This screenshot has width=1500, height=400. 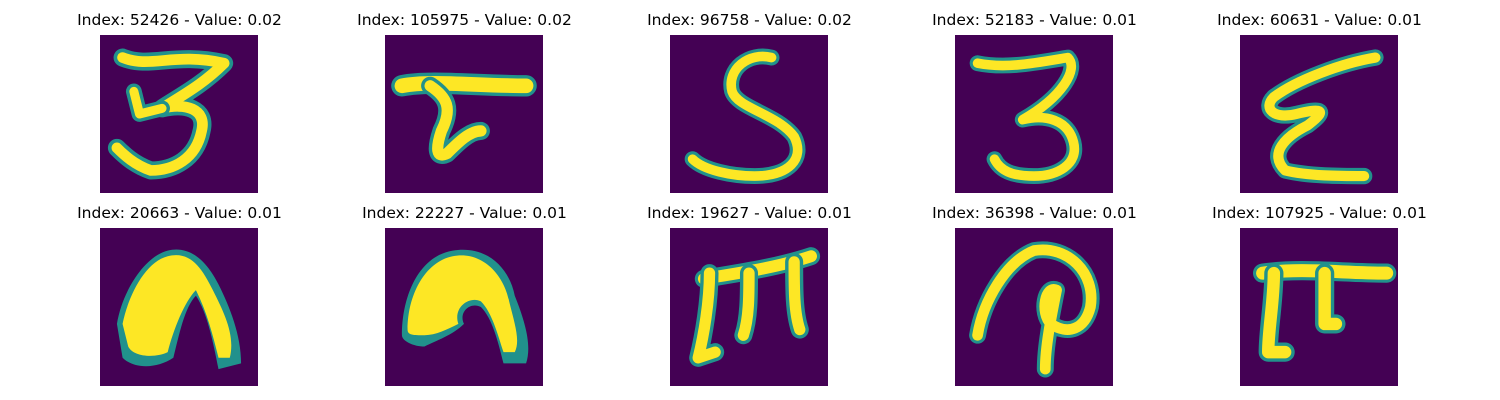 I want to click on panel-9: Index: 107925 - Value: 0.01, so click(x=1319, y=290).